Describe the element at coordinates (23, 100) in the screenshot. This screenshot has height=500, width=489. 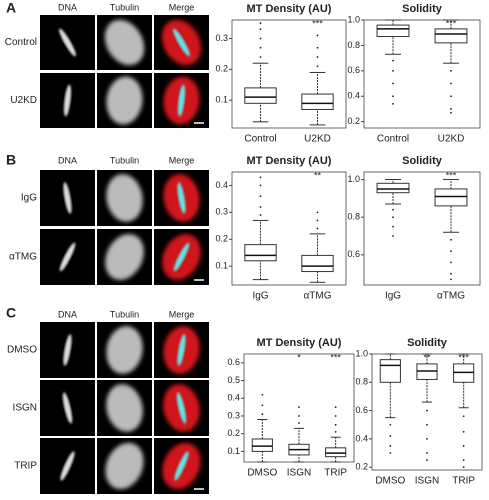
I see `row-label: U2KD` at that location.